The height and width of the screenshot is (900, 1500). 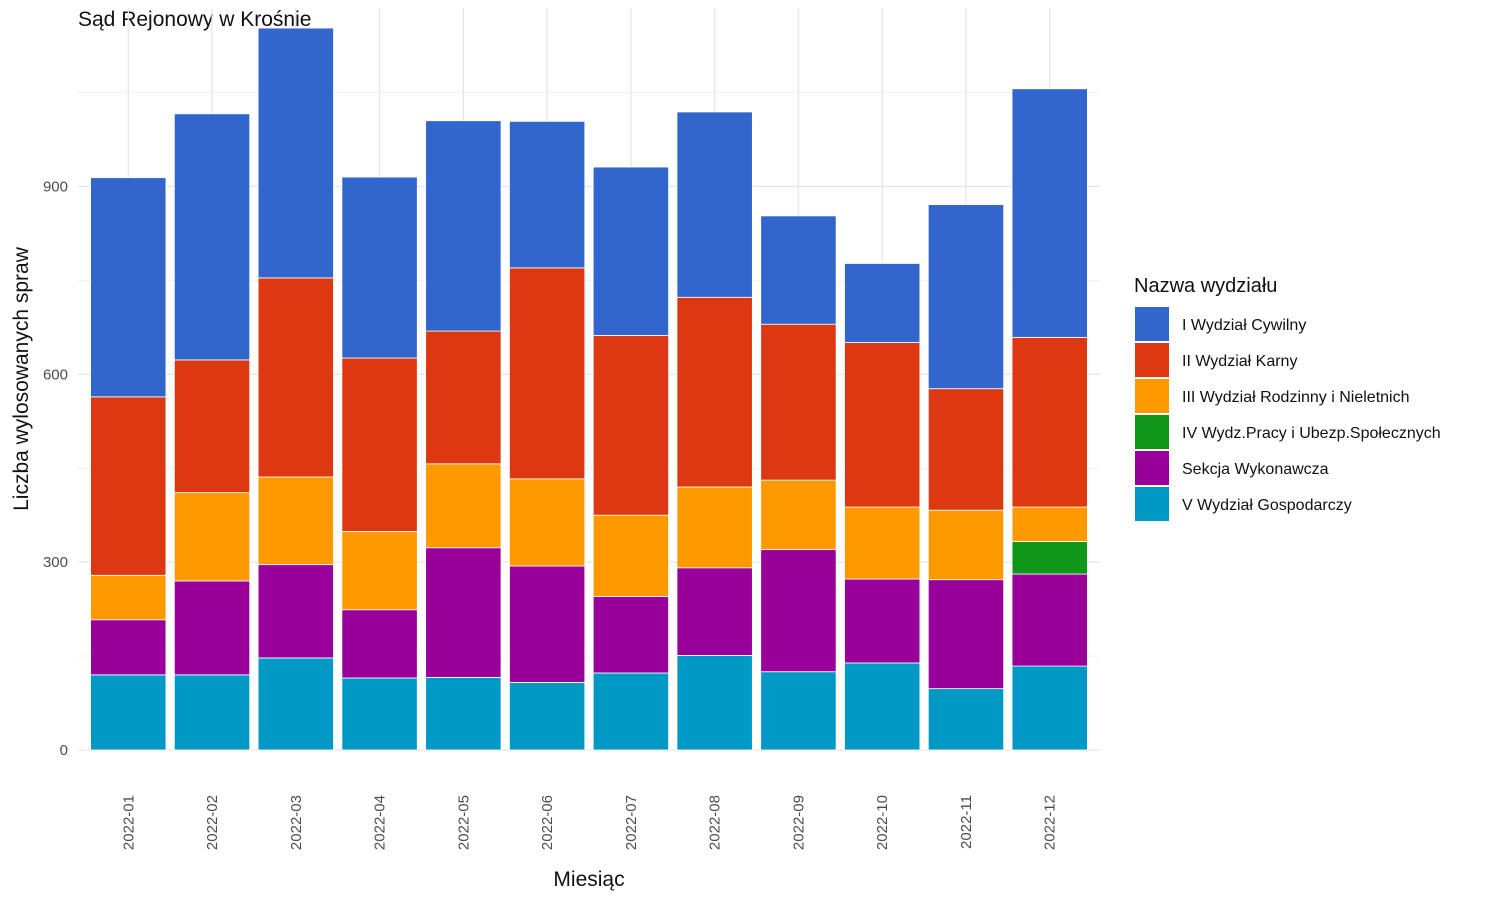 I want to click on legend-label: I Wydział Cywilny, so click(x=1244, y=325).